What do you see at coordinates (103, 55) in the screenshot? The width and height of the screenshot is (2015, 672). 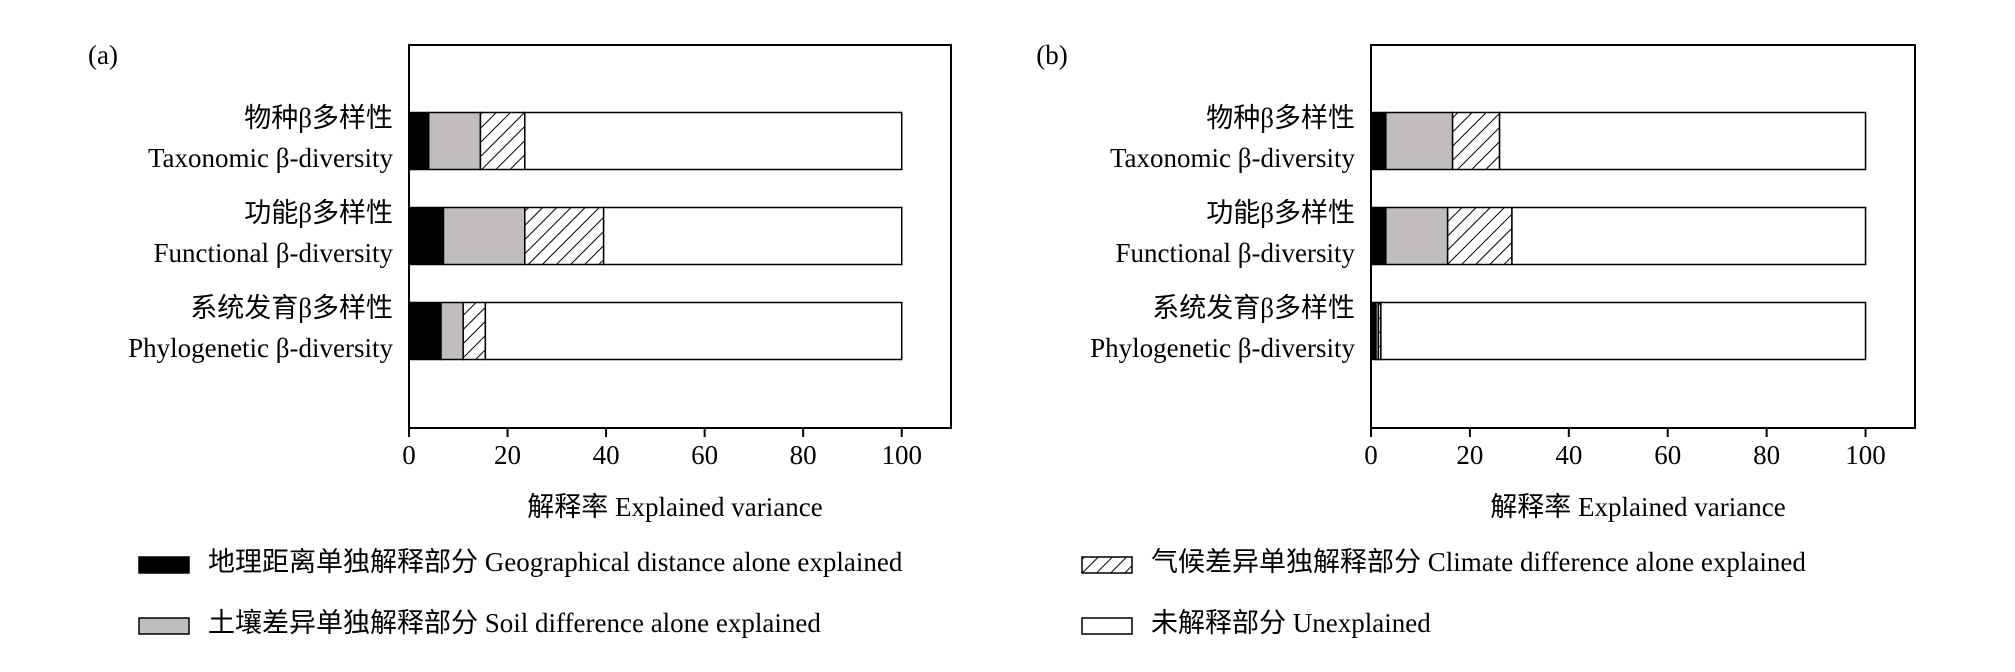 I see `panel-label: (a)` at bounding box center [103, 55].